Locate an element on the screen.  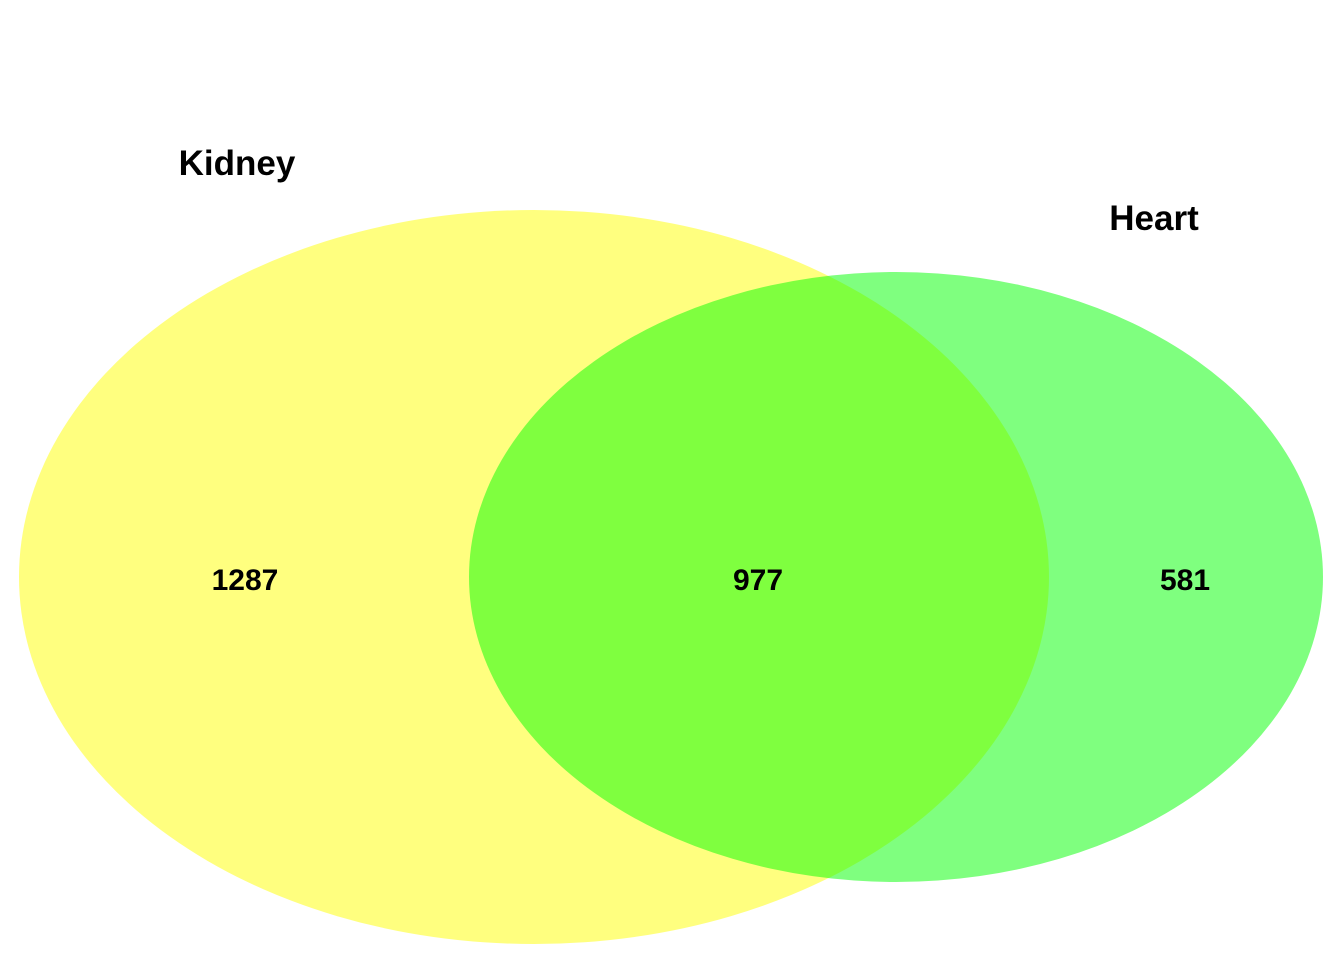
heart-set-label: Heart is located at coordinates (1154, 218).